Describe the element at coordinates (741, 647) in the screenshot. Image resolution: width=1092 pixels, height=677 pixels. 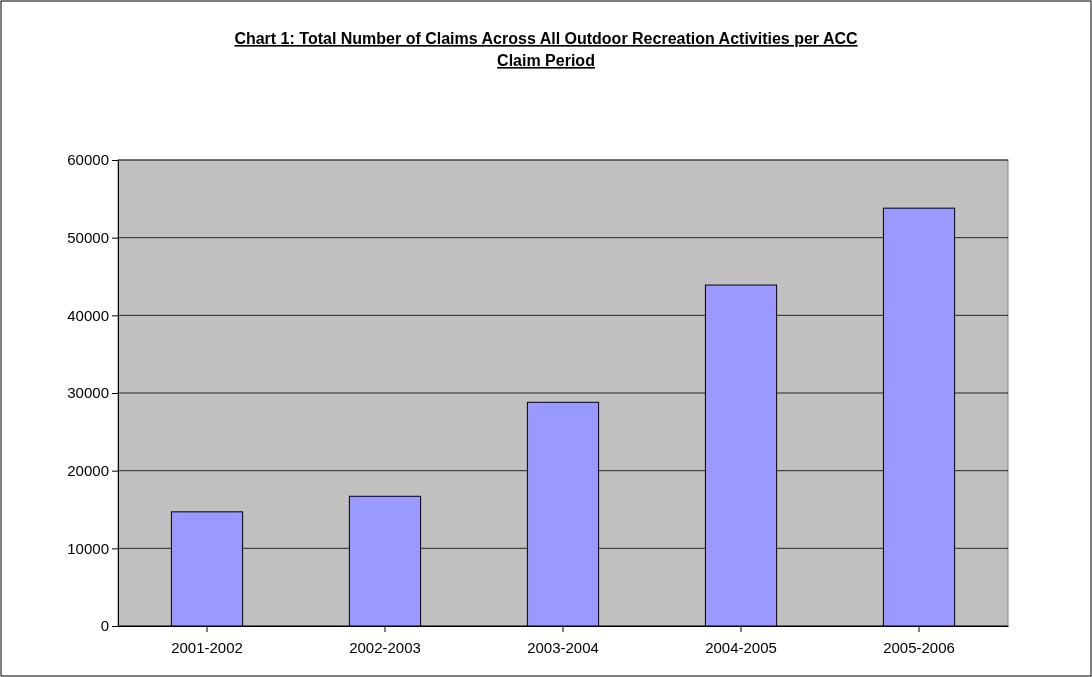
I see `x-tick-label: 2004-2005` at that location.